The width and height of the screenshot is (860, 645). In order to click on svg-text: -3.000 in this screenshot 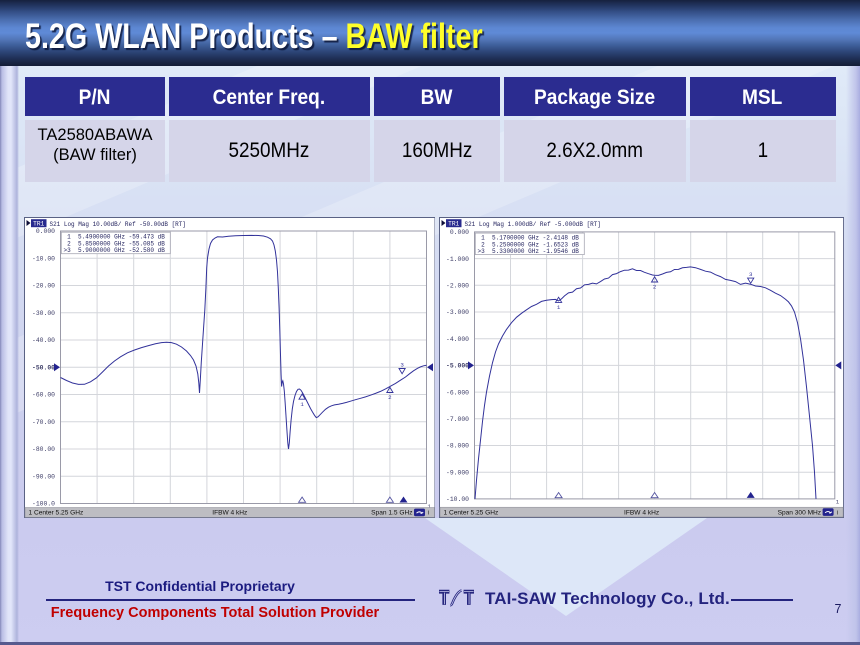, I will do `click(457, 312)`.